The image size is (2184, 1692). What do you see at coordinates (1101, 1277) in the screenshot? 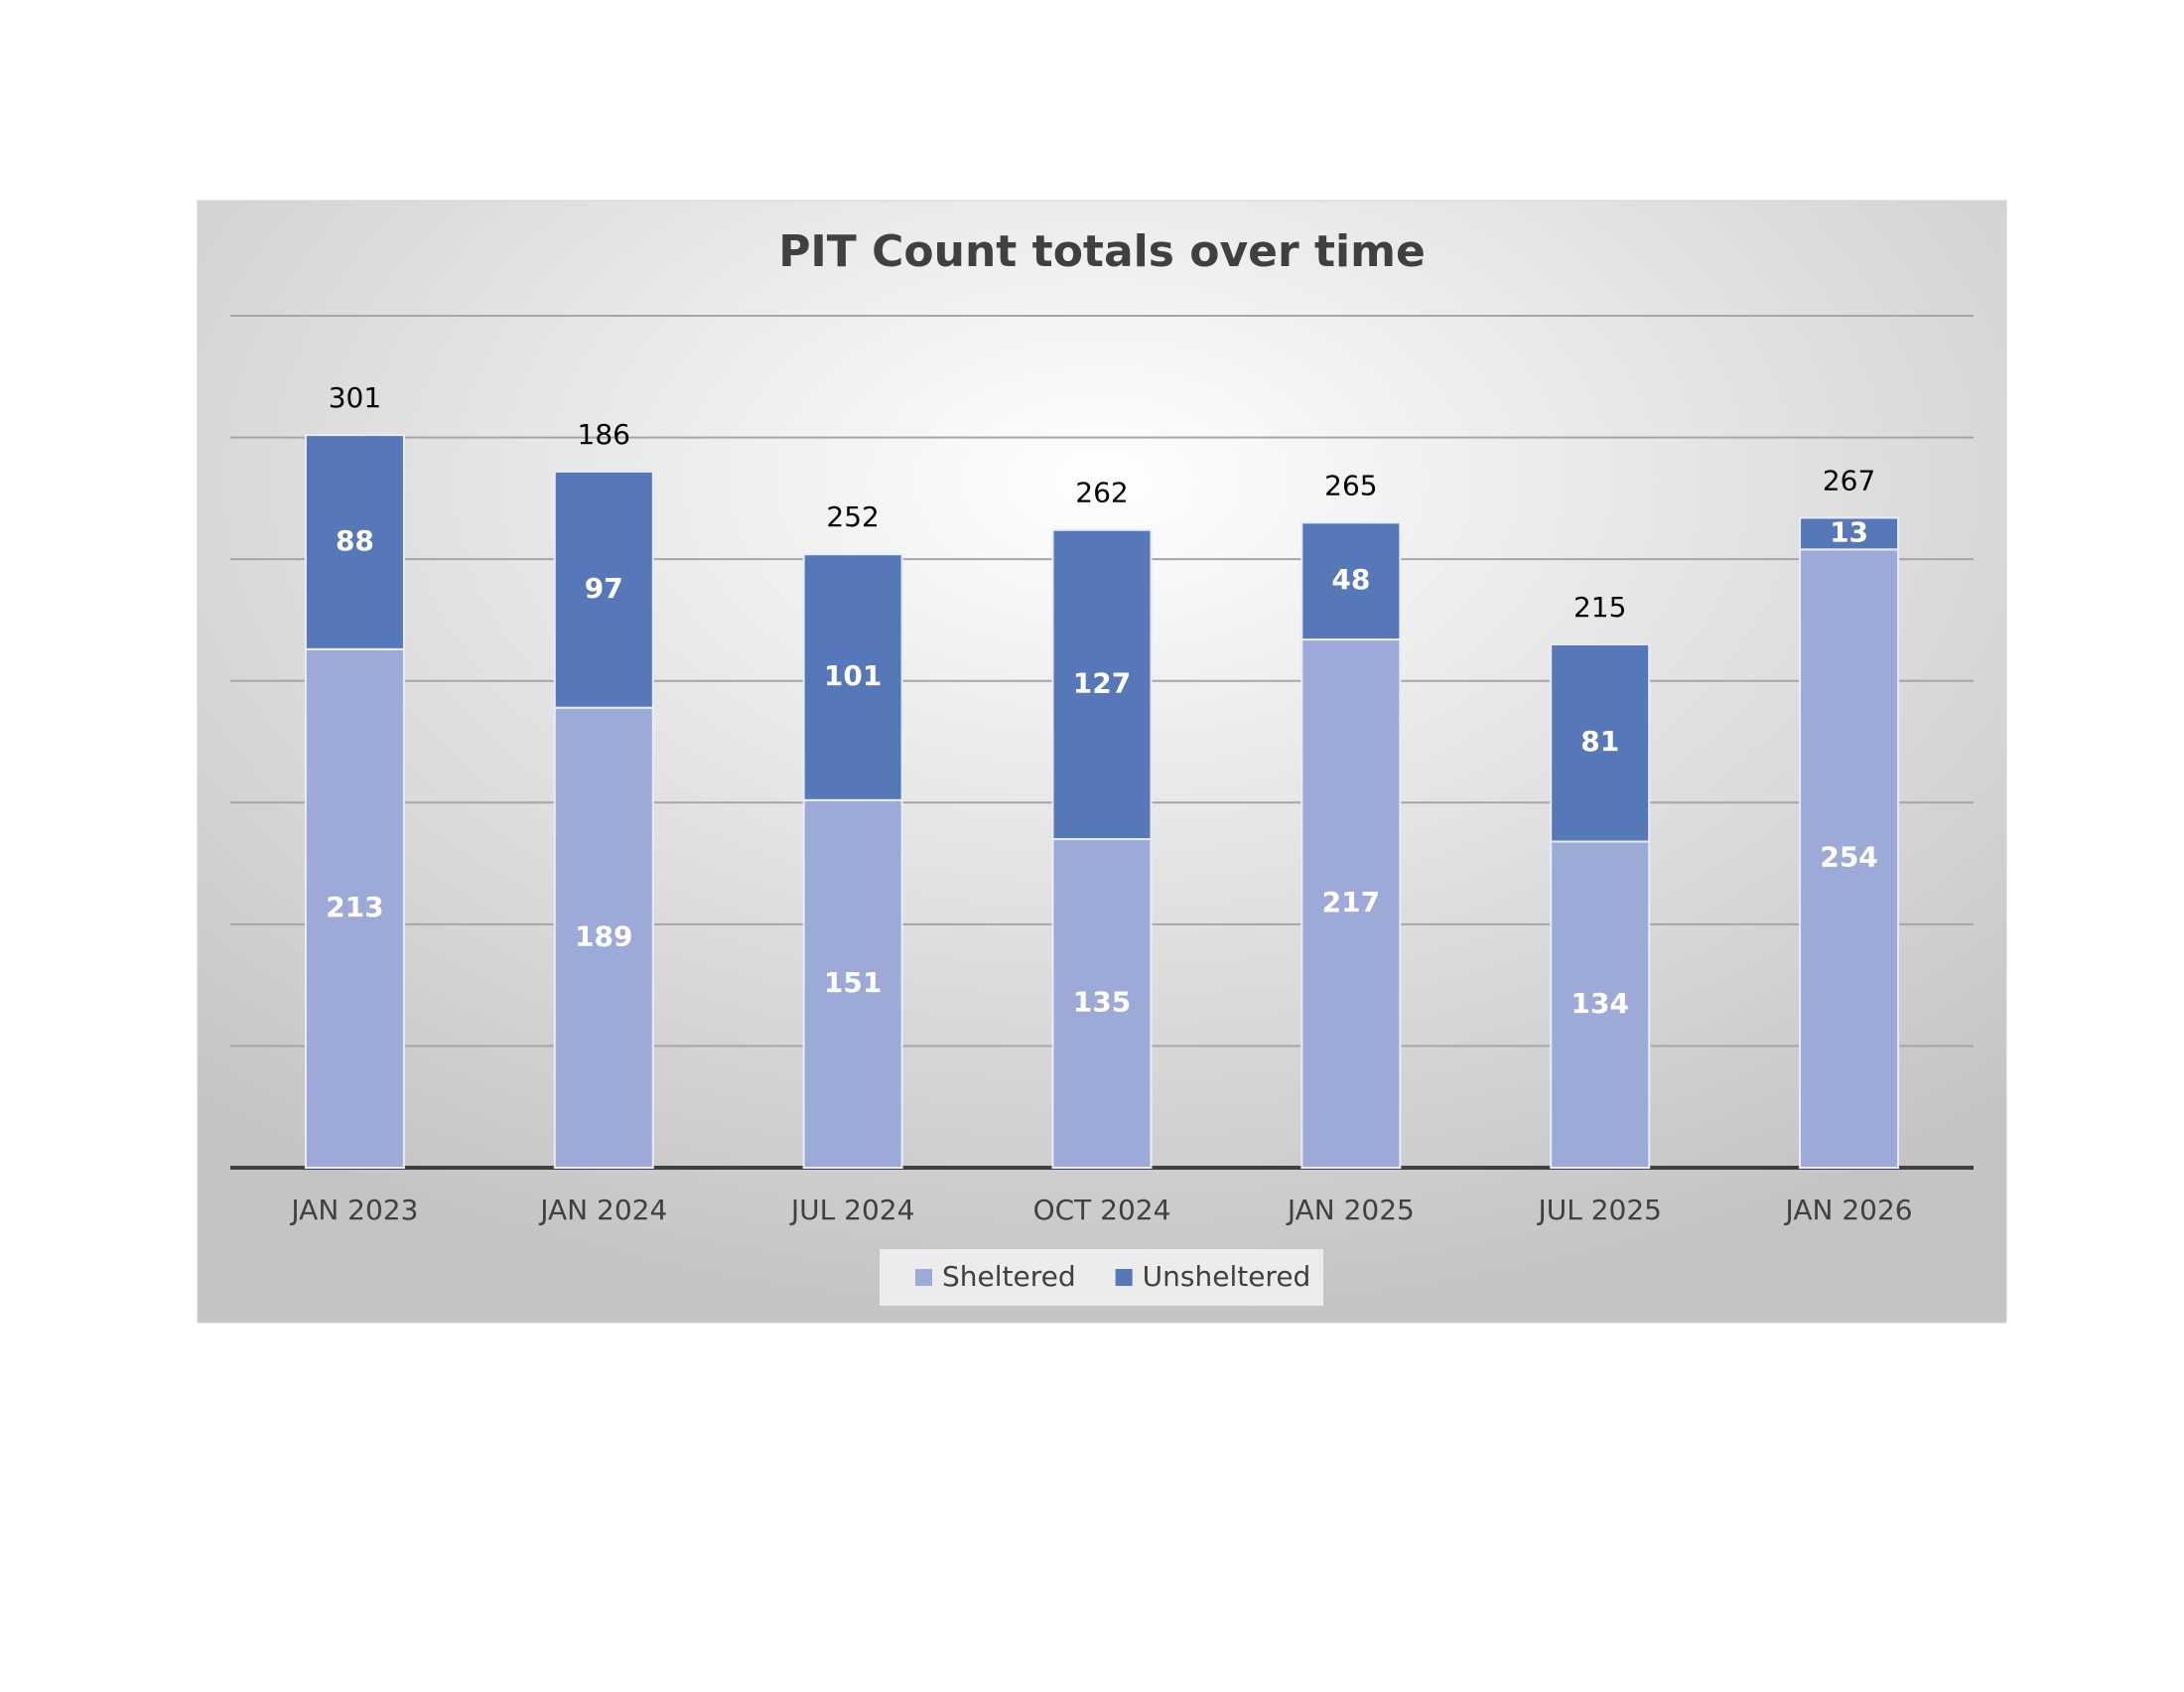
I see `legend-box` at bounding box center [1101, 1277].